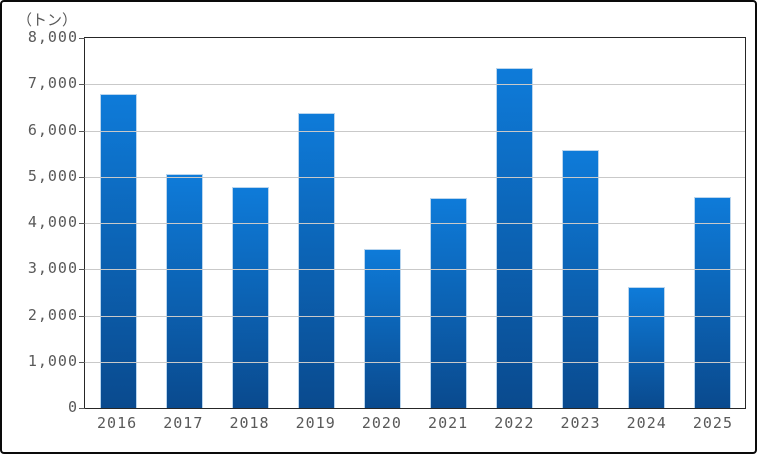 The width and height of the screenshot is (757, 454). I want to click on x-tick-label: 2024, so click(646, 423).